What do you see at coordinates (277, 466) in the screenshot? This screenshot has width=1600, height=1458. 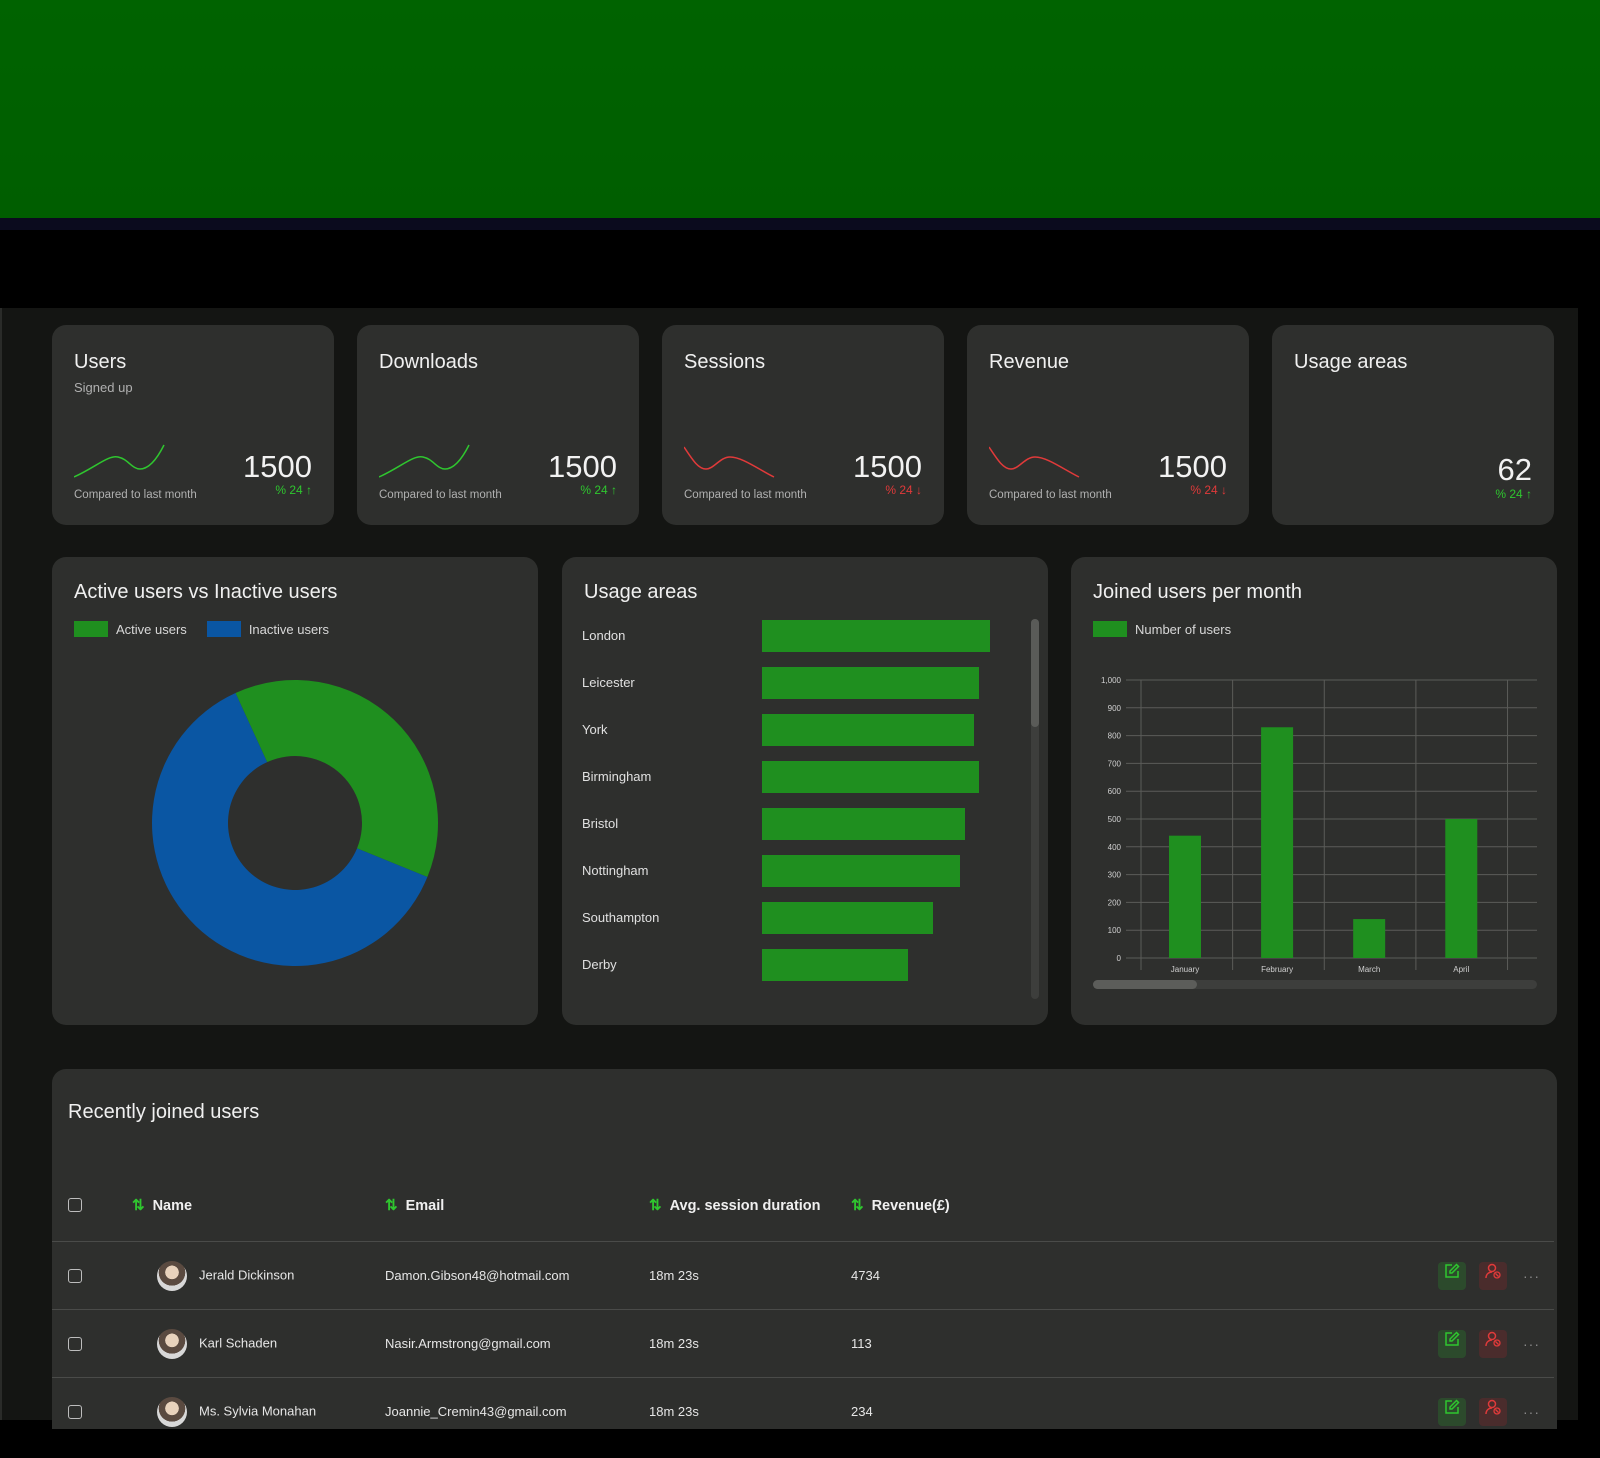 I see `stat-value: 1500` at bounding box center [277, 466].